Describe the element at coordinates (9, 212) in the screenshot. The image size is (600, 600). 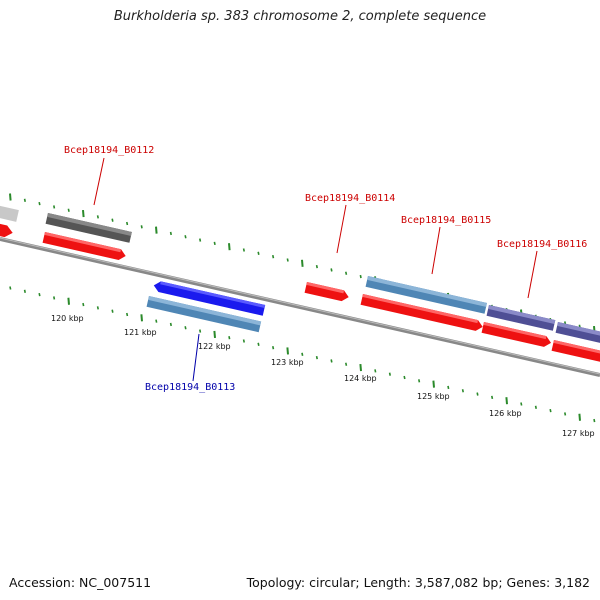
I see `gene-grey-partial` at that location.